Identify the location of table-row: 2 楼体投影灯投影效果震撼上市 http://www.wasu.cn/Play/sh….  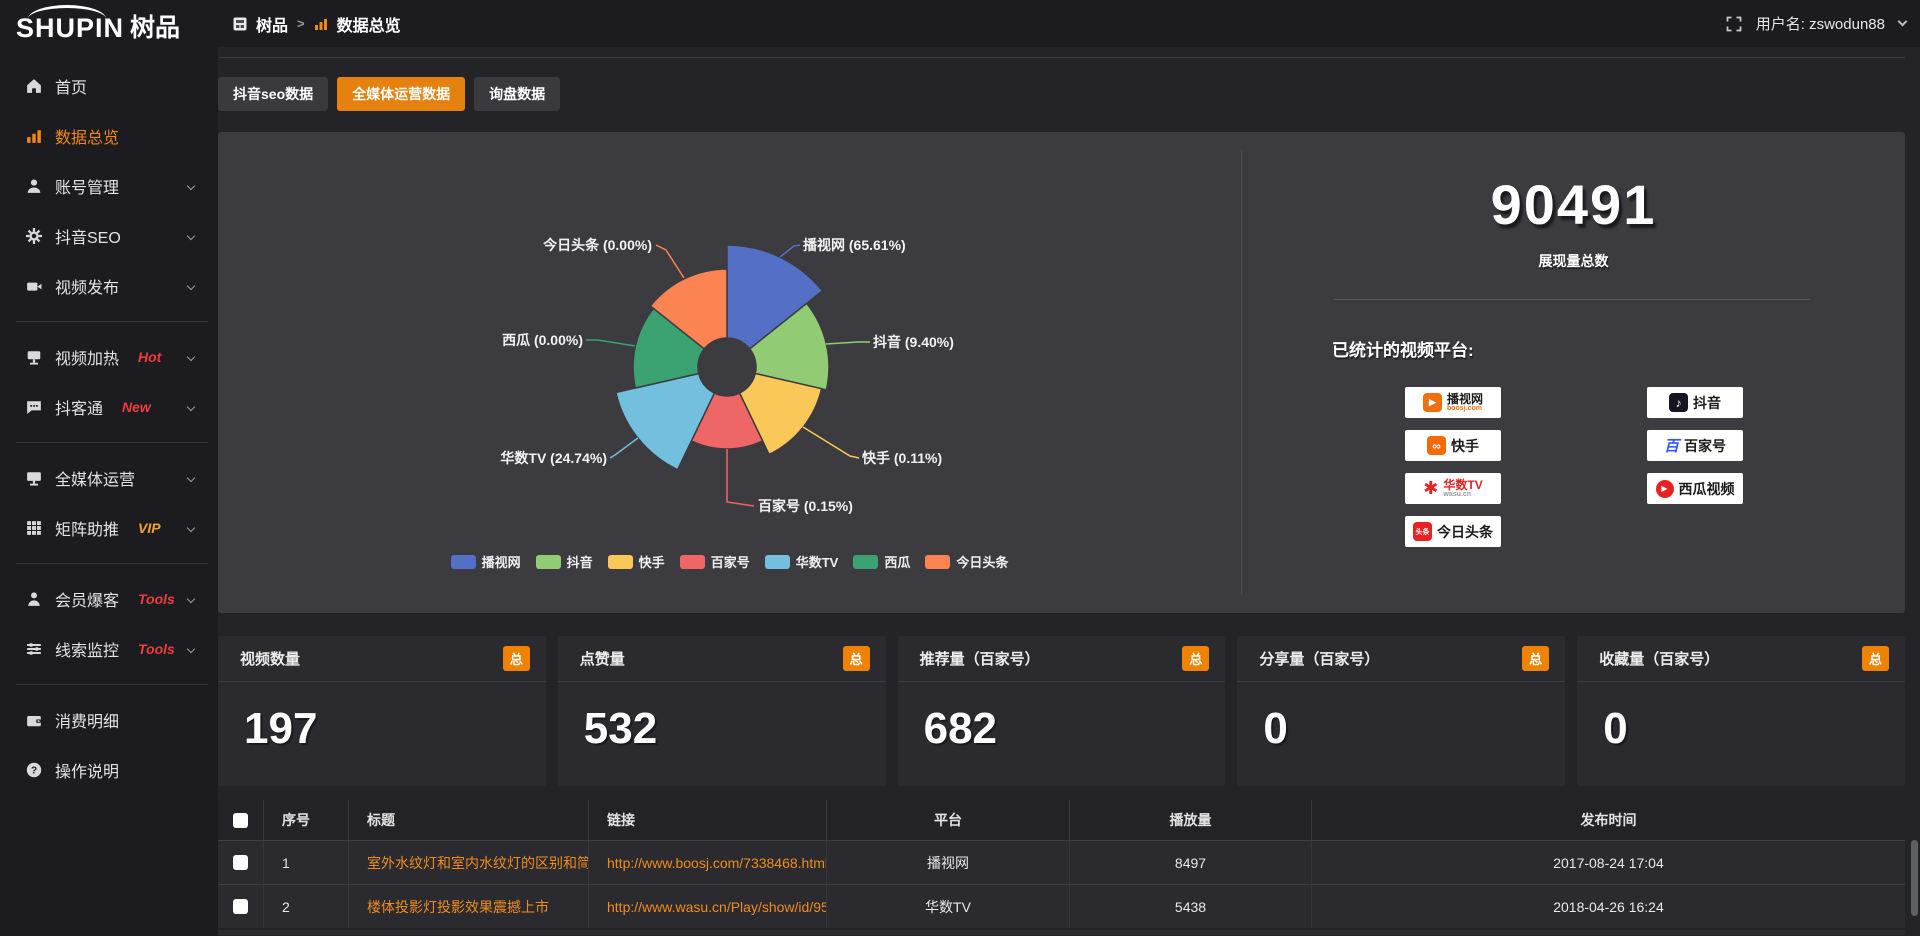
(1061, 906).